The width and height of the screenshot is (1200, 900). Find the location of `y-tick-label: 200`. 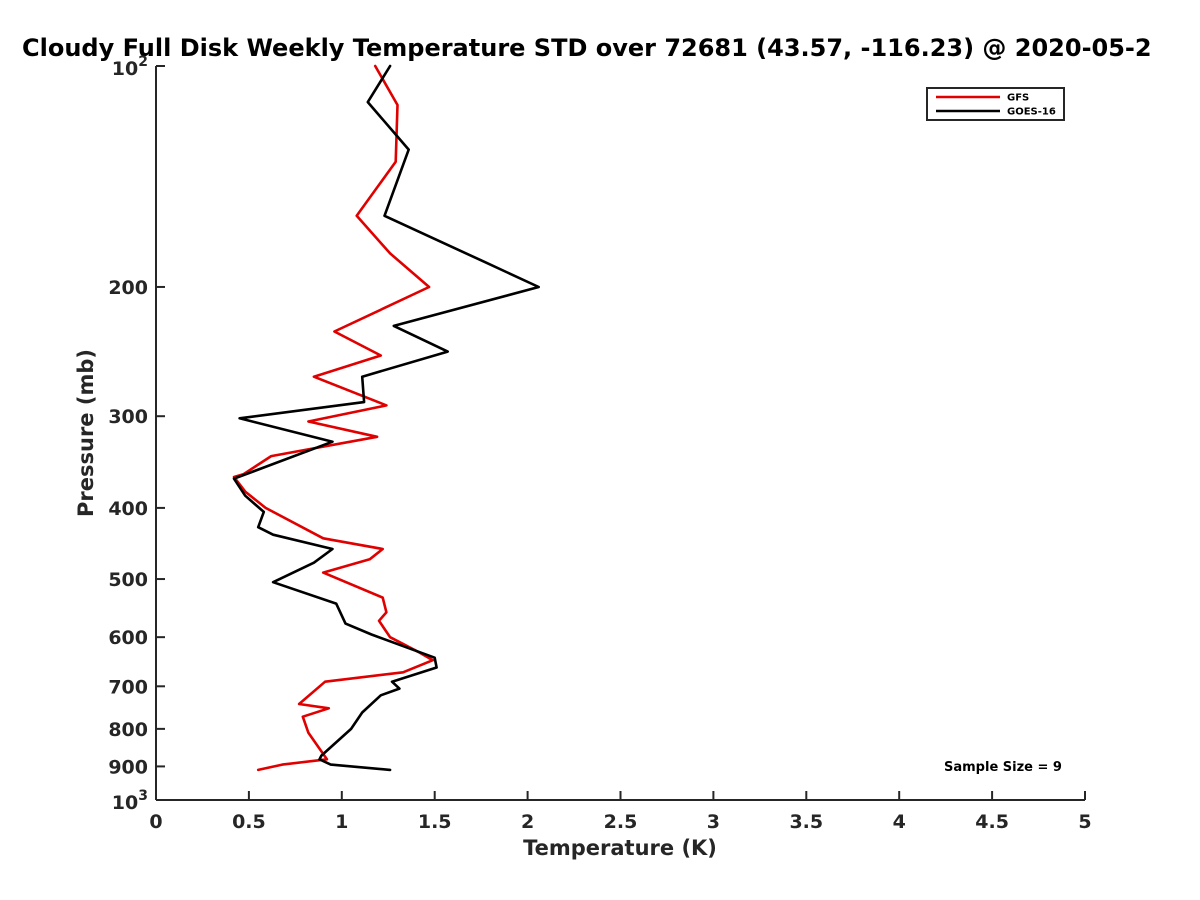

y-tick-label: 200 is located at coordinates (128, 288).